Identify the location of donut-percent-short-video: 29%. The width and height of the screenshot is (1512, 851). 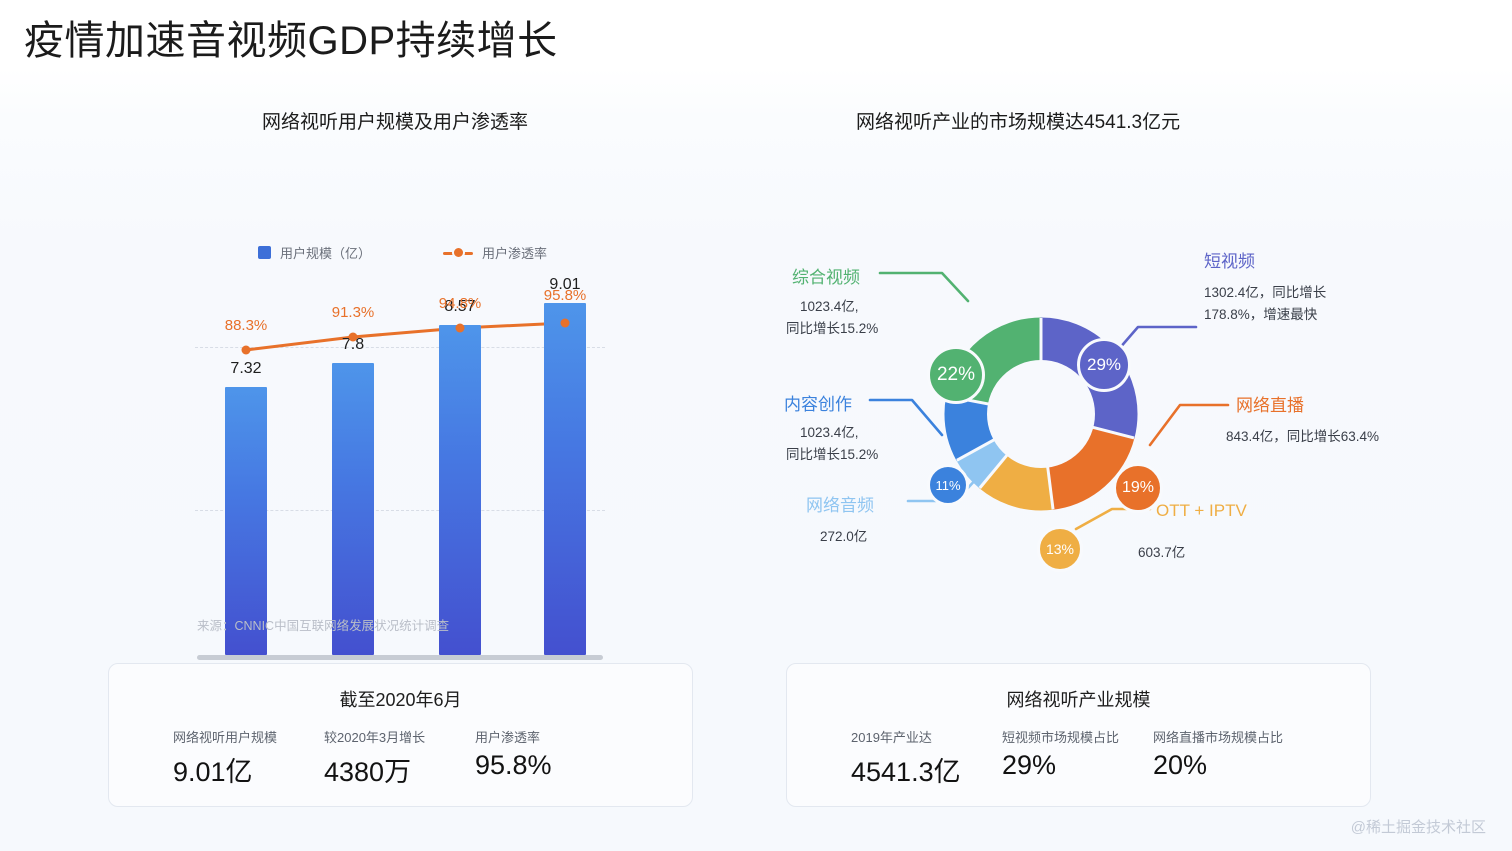
(1104, 365).